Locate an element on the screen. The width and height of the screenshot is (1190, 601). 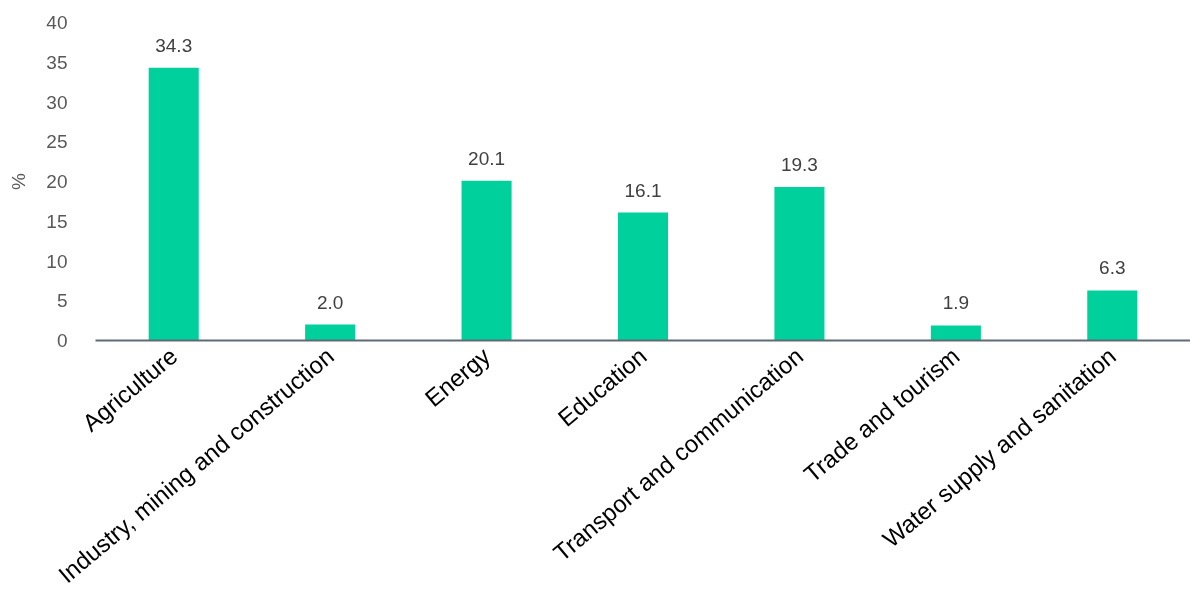
y-tick-label: 35 is located at coordinates (57, 62).